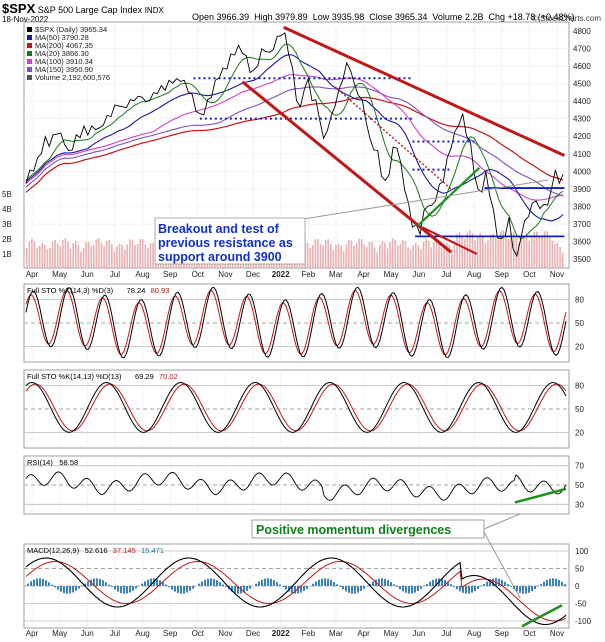  I want to click on macd-signal-line, so click(296, 591).